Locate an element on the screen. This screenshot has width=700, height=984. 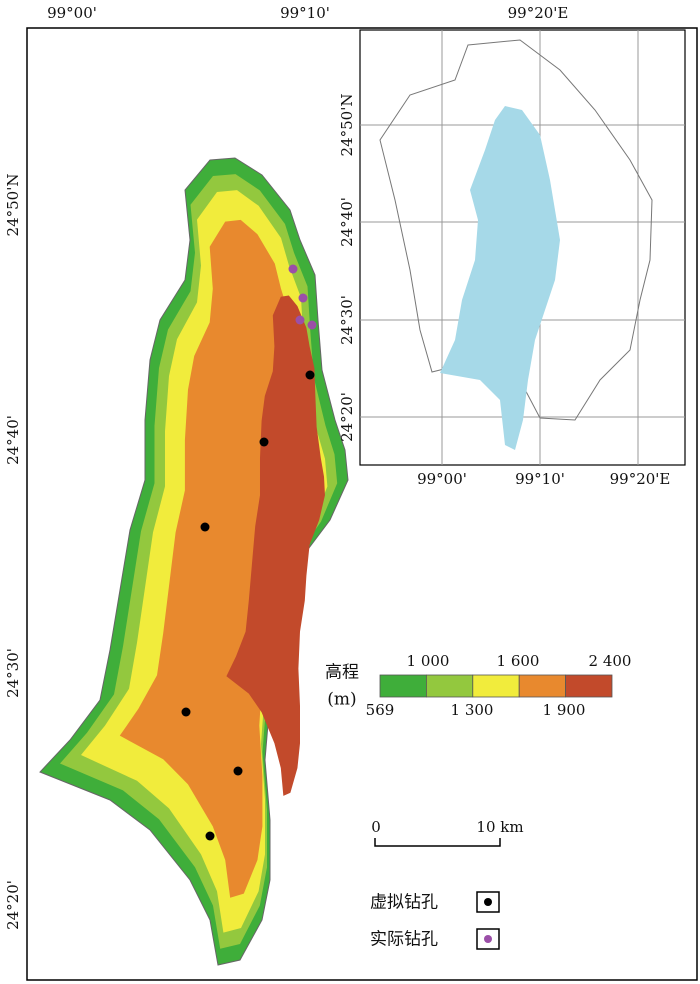
legend-label: 2 400 is located at coordinates (610, 661).